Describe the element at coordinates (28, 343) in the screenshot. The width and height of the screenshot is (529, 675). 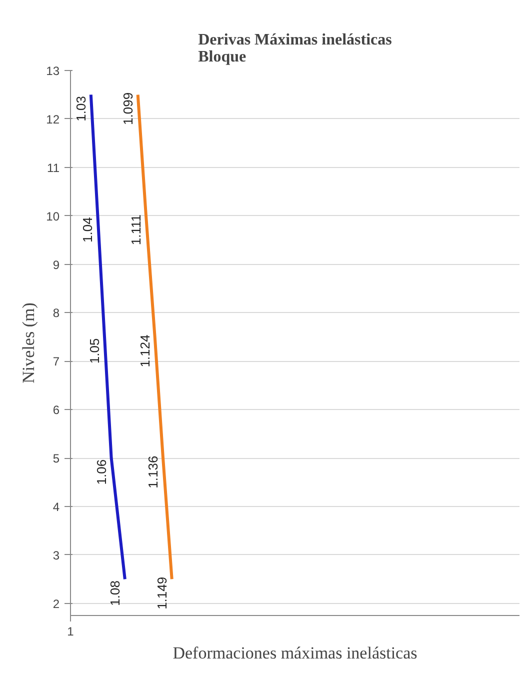
I see `y-axis-title: Niveles (m)` at that location.